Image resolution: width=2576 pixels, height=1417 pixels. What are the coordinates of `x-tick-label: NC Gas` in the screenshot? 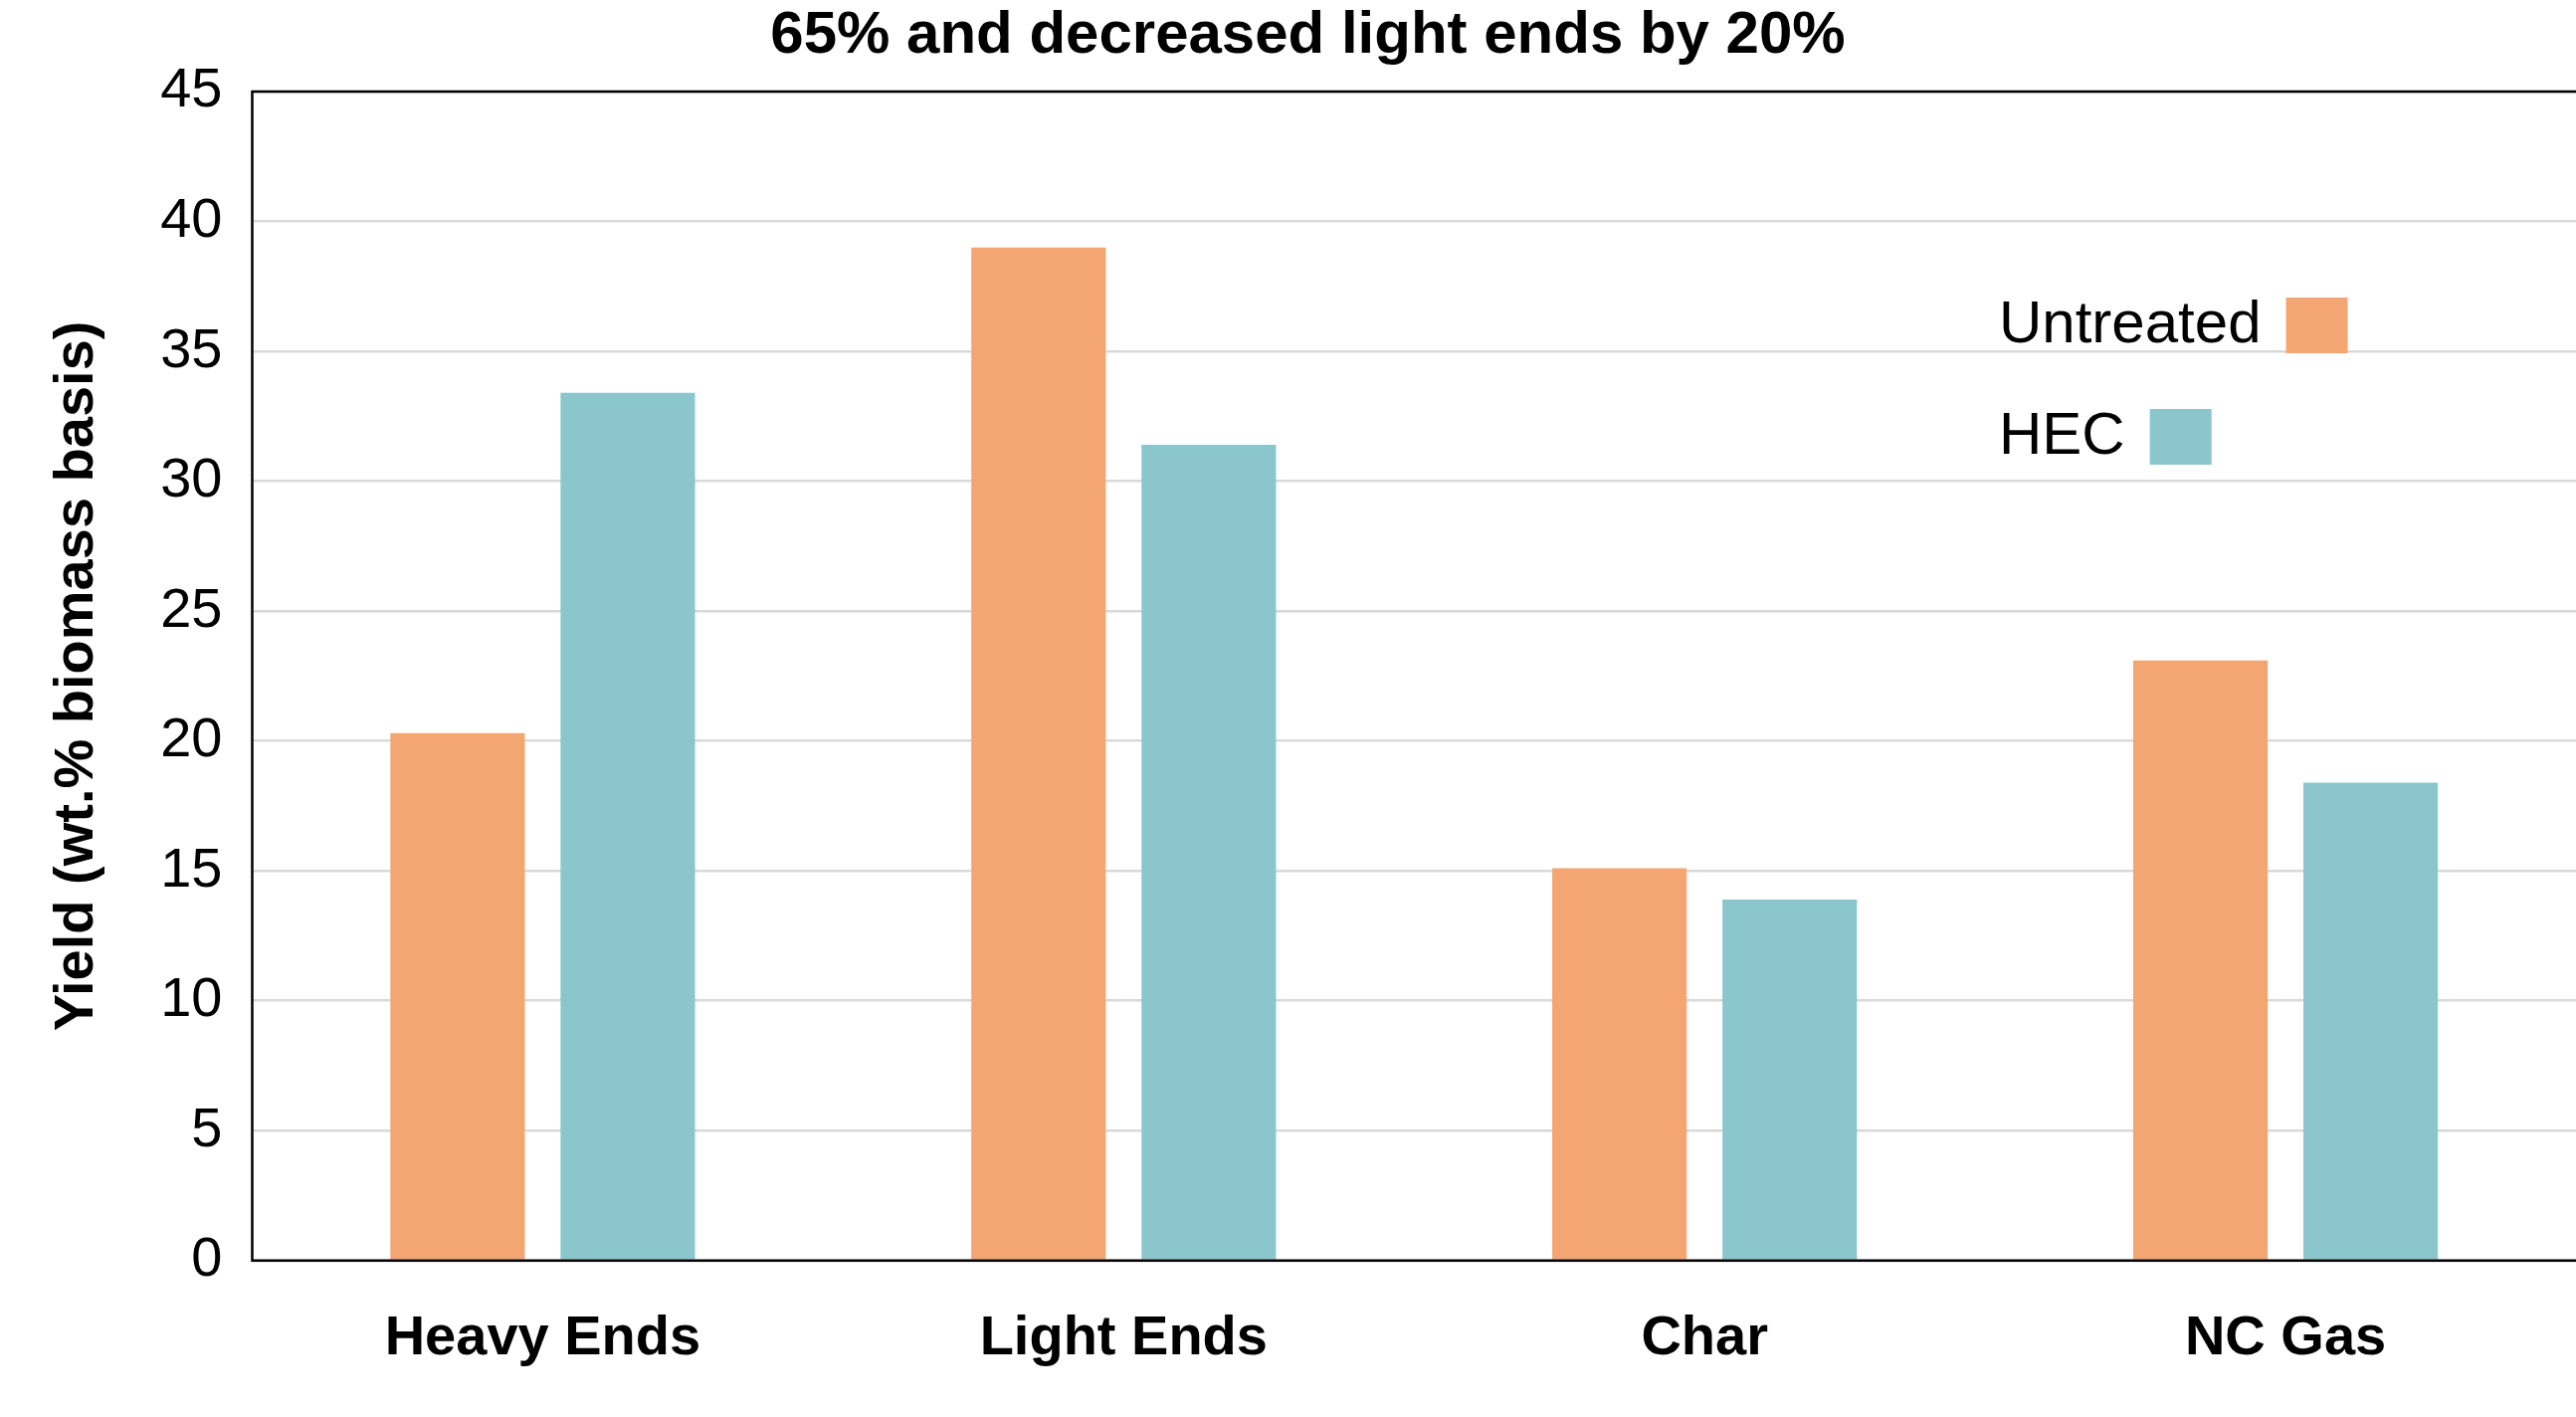 It's located at (2285, 1334).